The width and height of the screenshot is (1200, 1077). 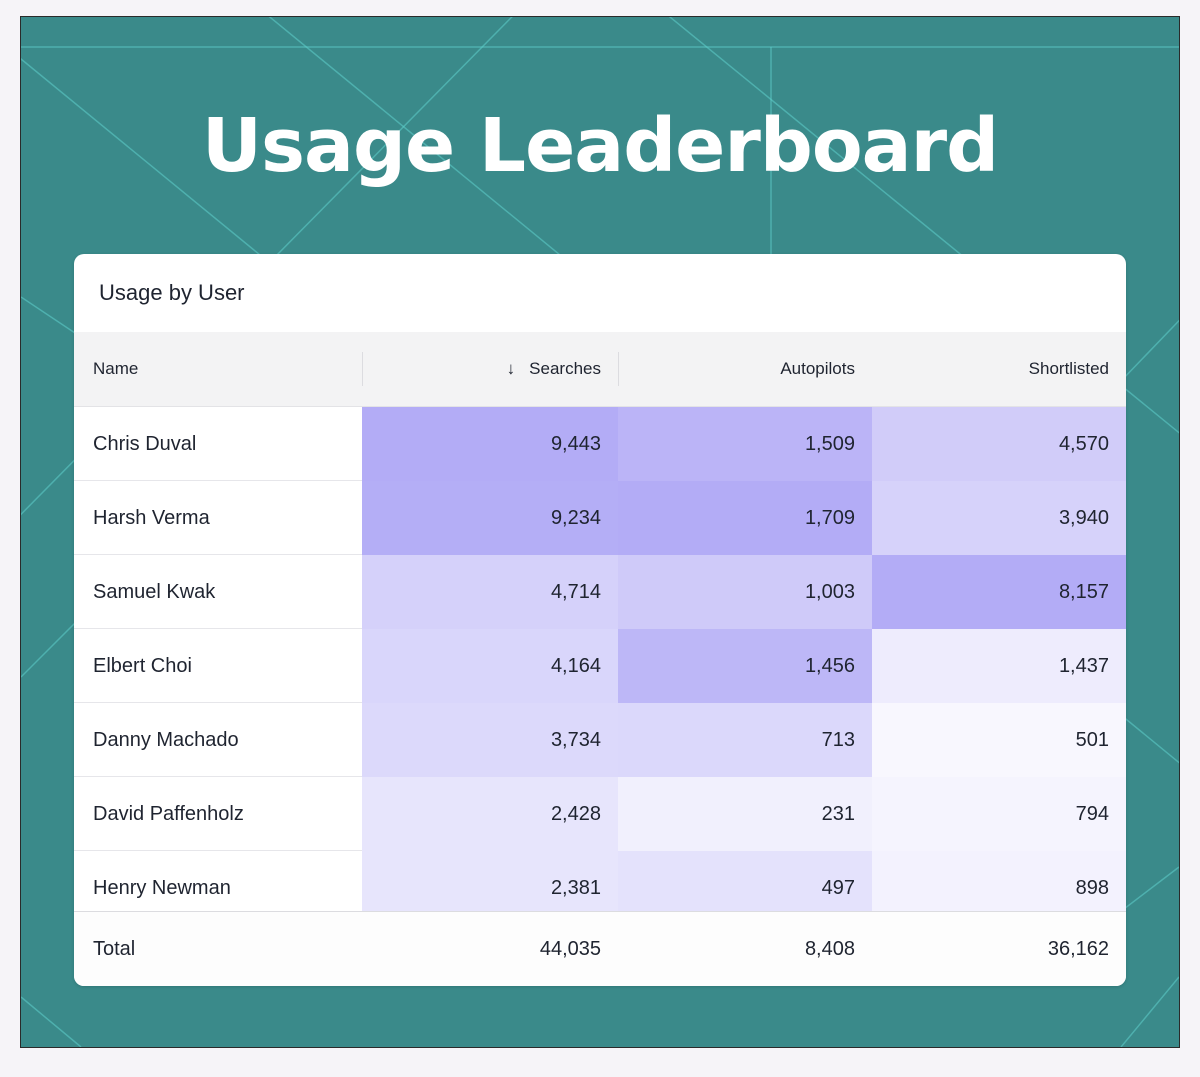 I want to click on column-header-searches: ↓ Searches, so click(x=490, y=369).